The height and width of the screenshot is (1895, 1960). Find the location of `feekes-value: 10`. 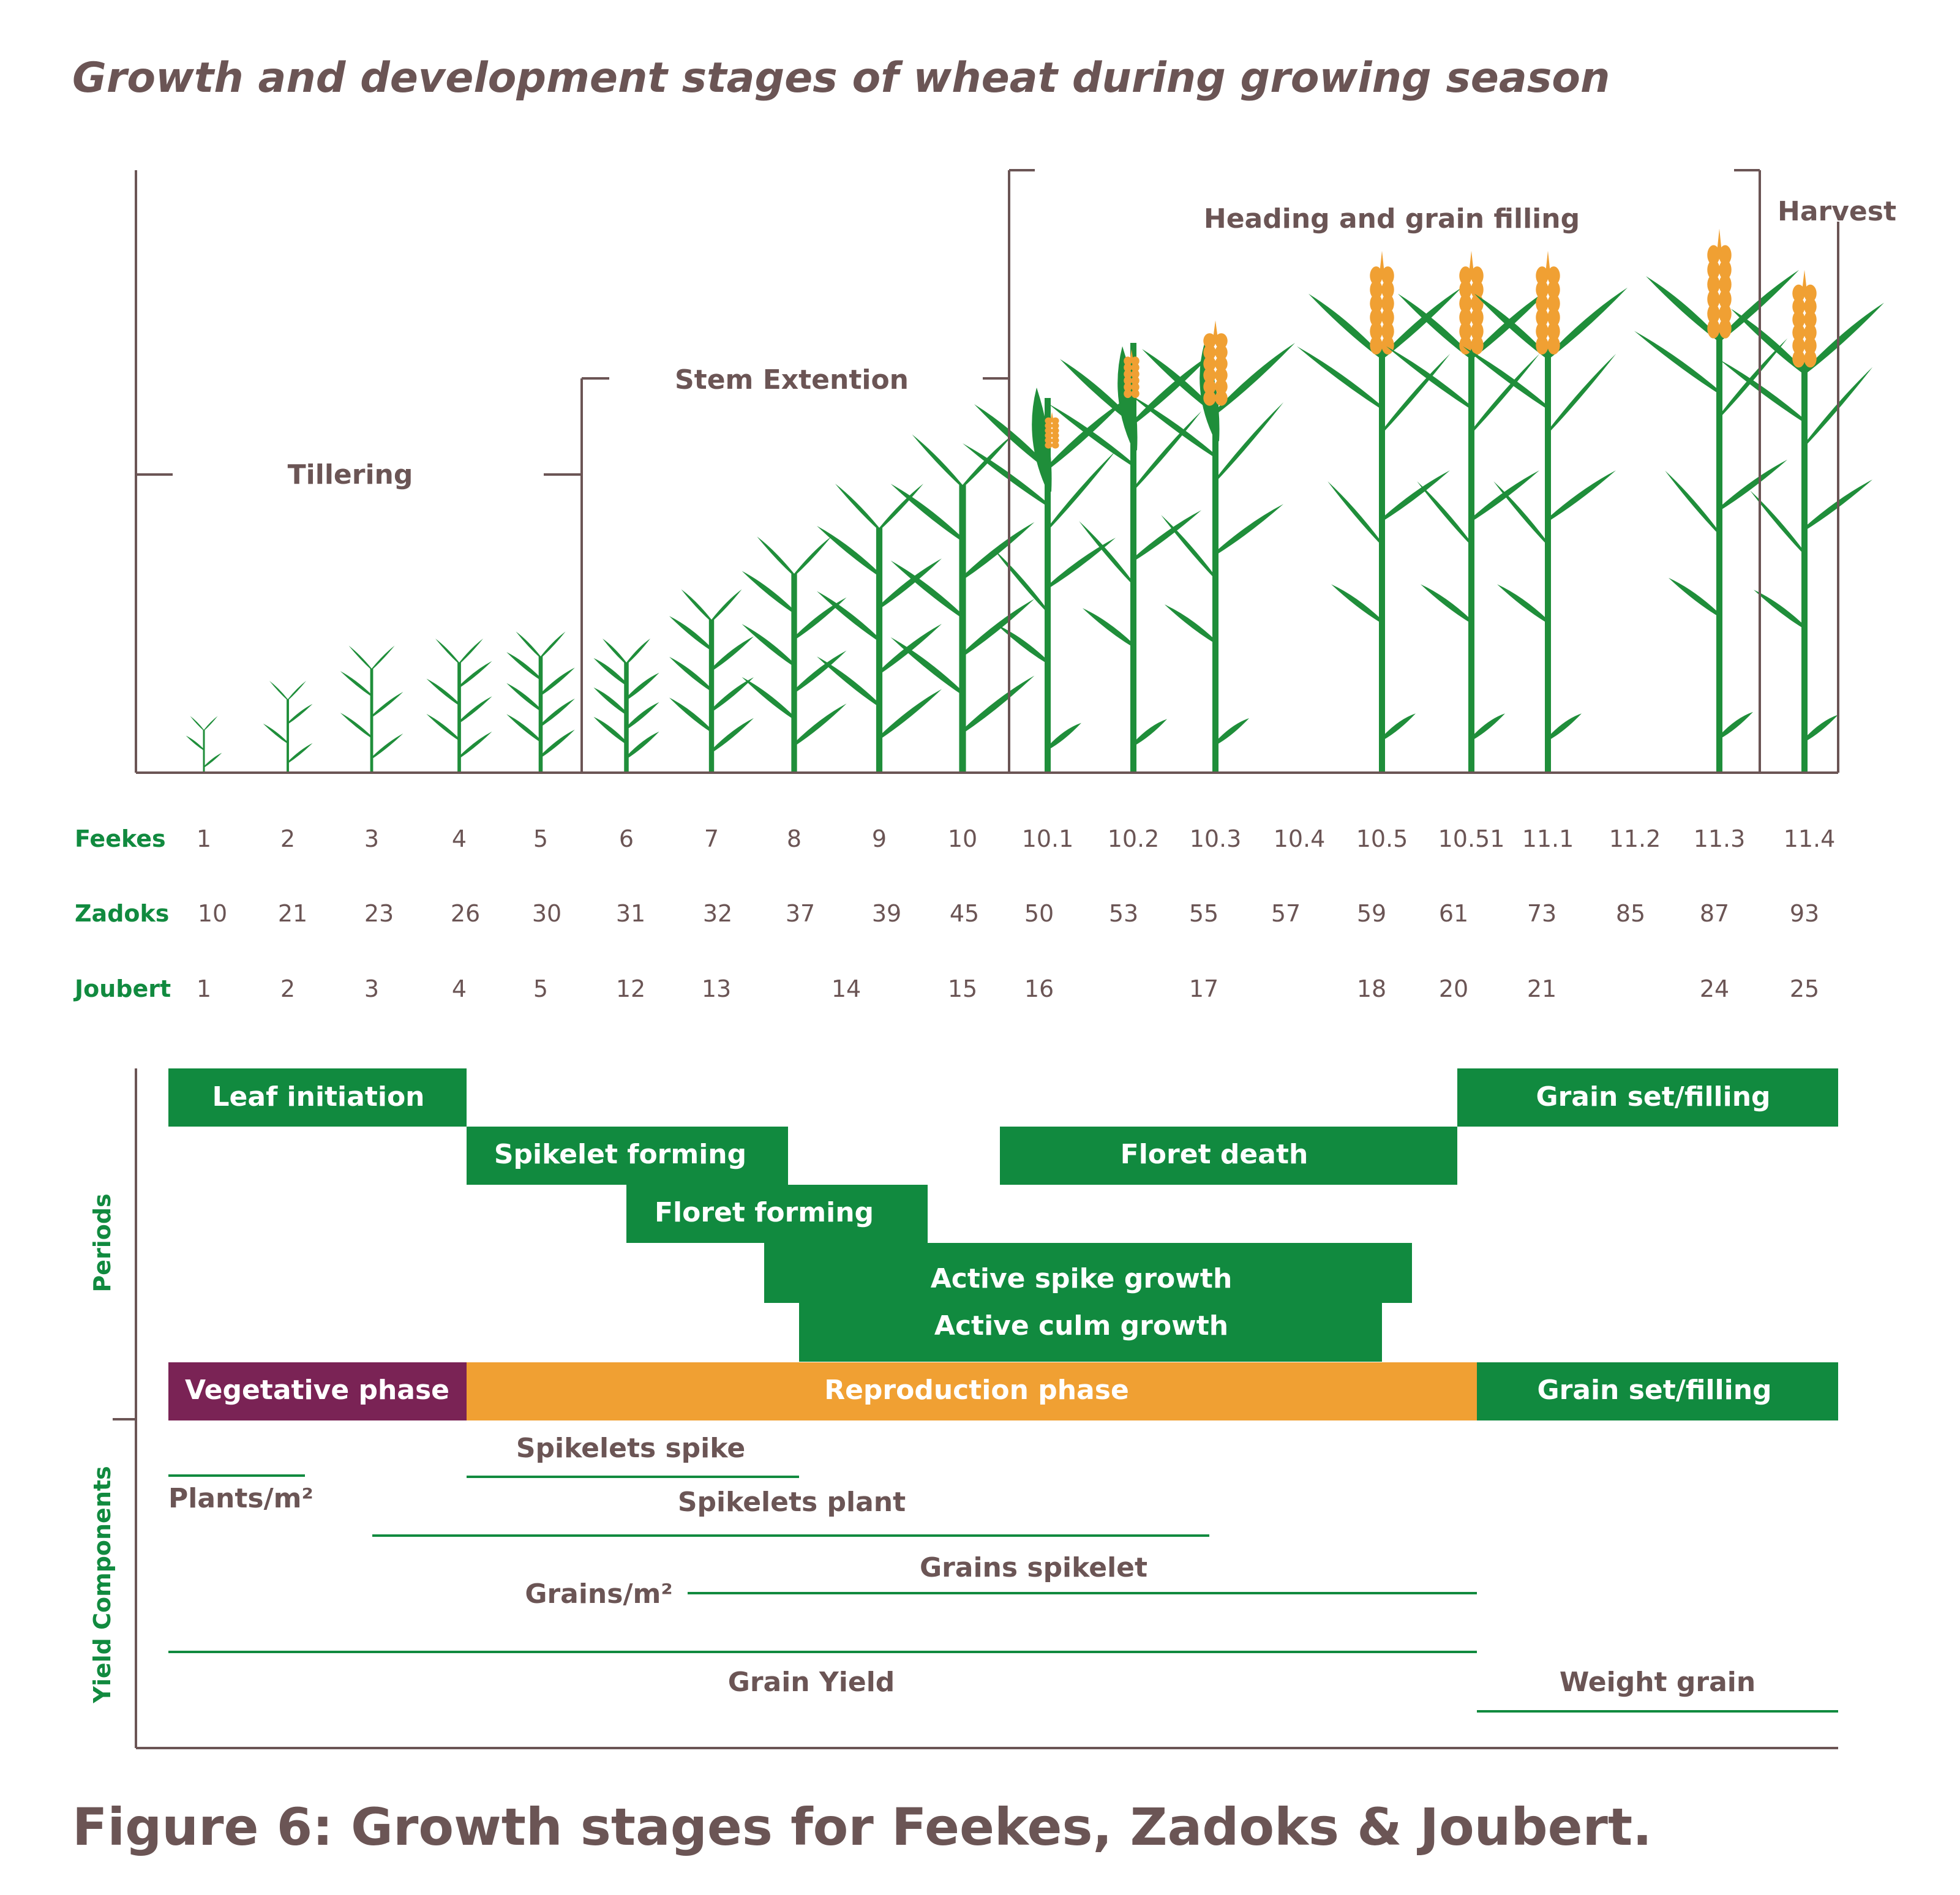

feekes-value: 10 is located at coordinates (962, 838).